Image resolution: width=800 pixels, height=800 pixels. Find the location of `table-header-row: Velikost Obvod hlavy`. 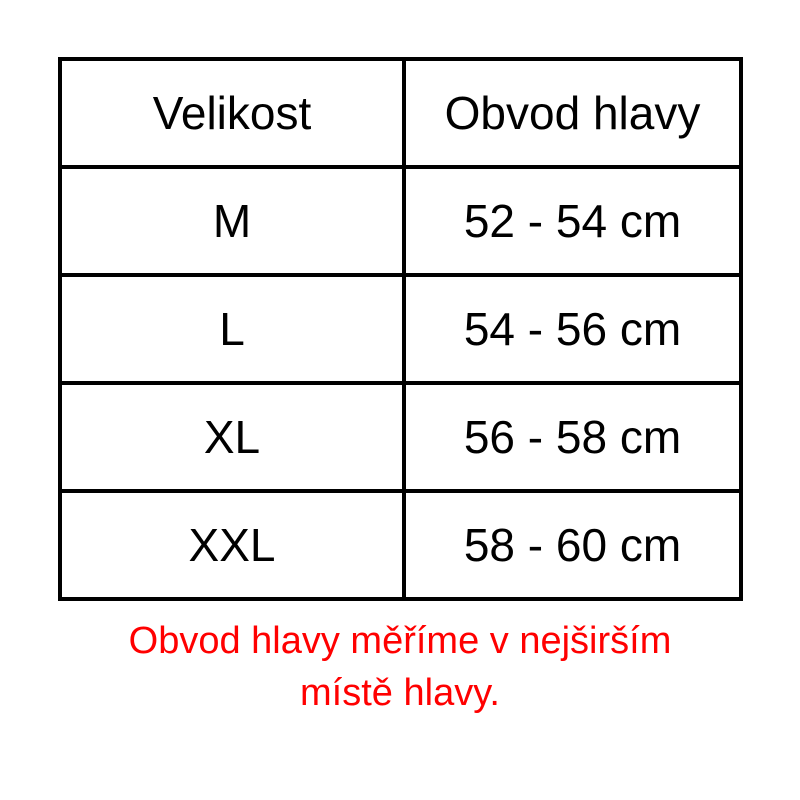

table-header-row: Velikost Obvod hlavy is located at coordinates (400, 113).